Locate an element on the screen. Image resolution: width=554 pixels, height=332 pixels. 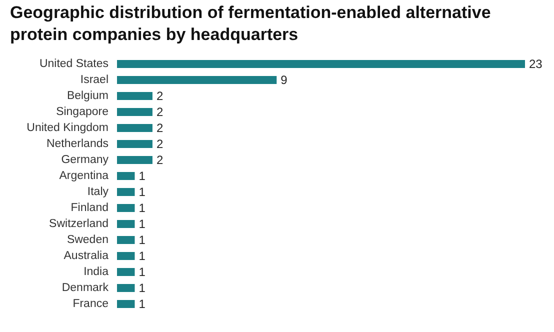
data-label: 23 is located at coordinates (536, 64).